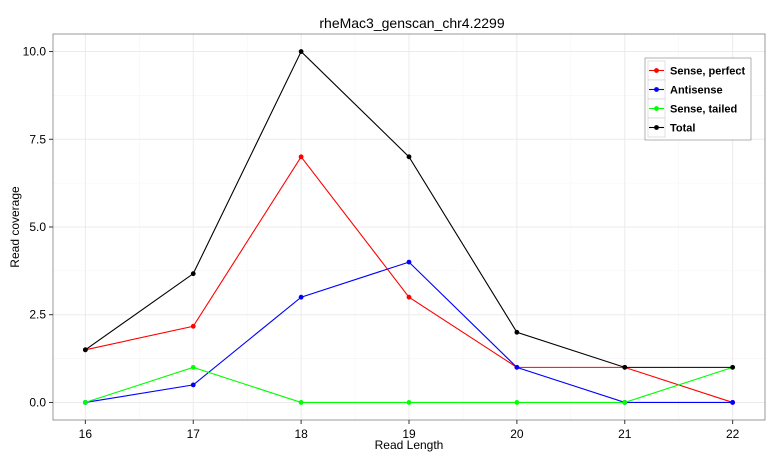 This screenshot has width=780, height=460. What do you see at coordinates (656, 127) in the screenshot?
I see `legend-marker-total` at bounding box center [656, 127].